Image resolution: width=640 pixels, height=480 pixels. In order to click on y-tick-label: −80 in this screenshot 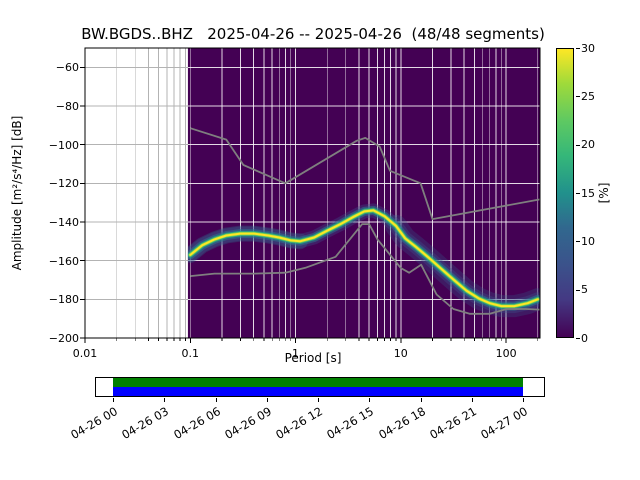, I will do `click(67, 106)`.